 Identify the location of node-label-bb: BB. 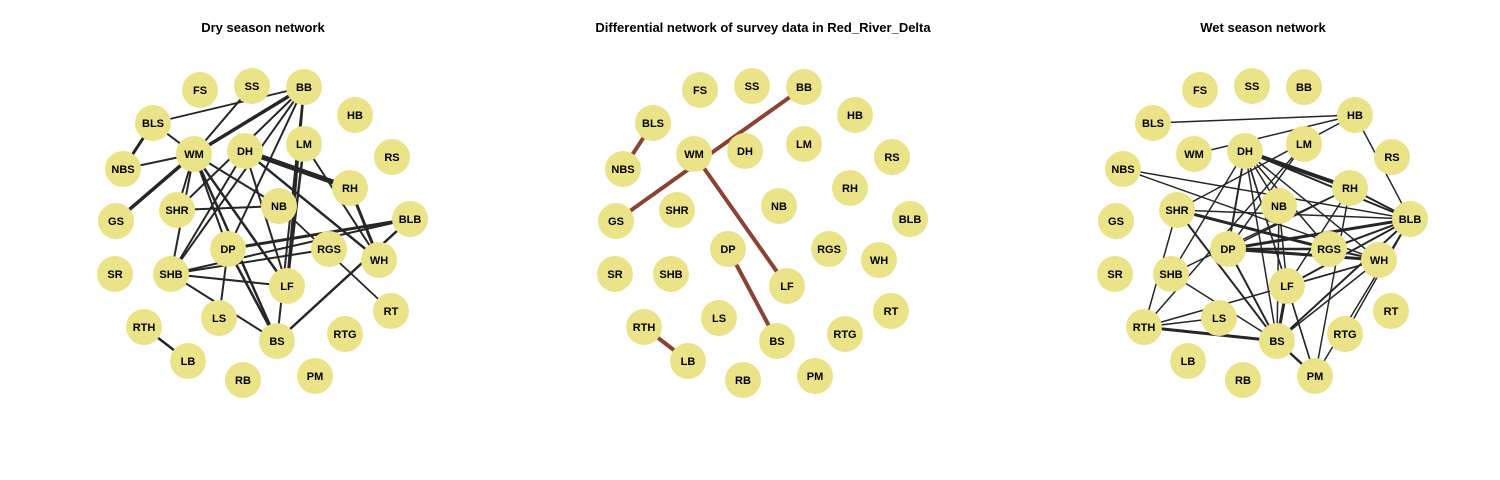
(1304, 88).